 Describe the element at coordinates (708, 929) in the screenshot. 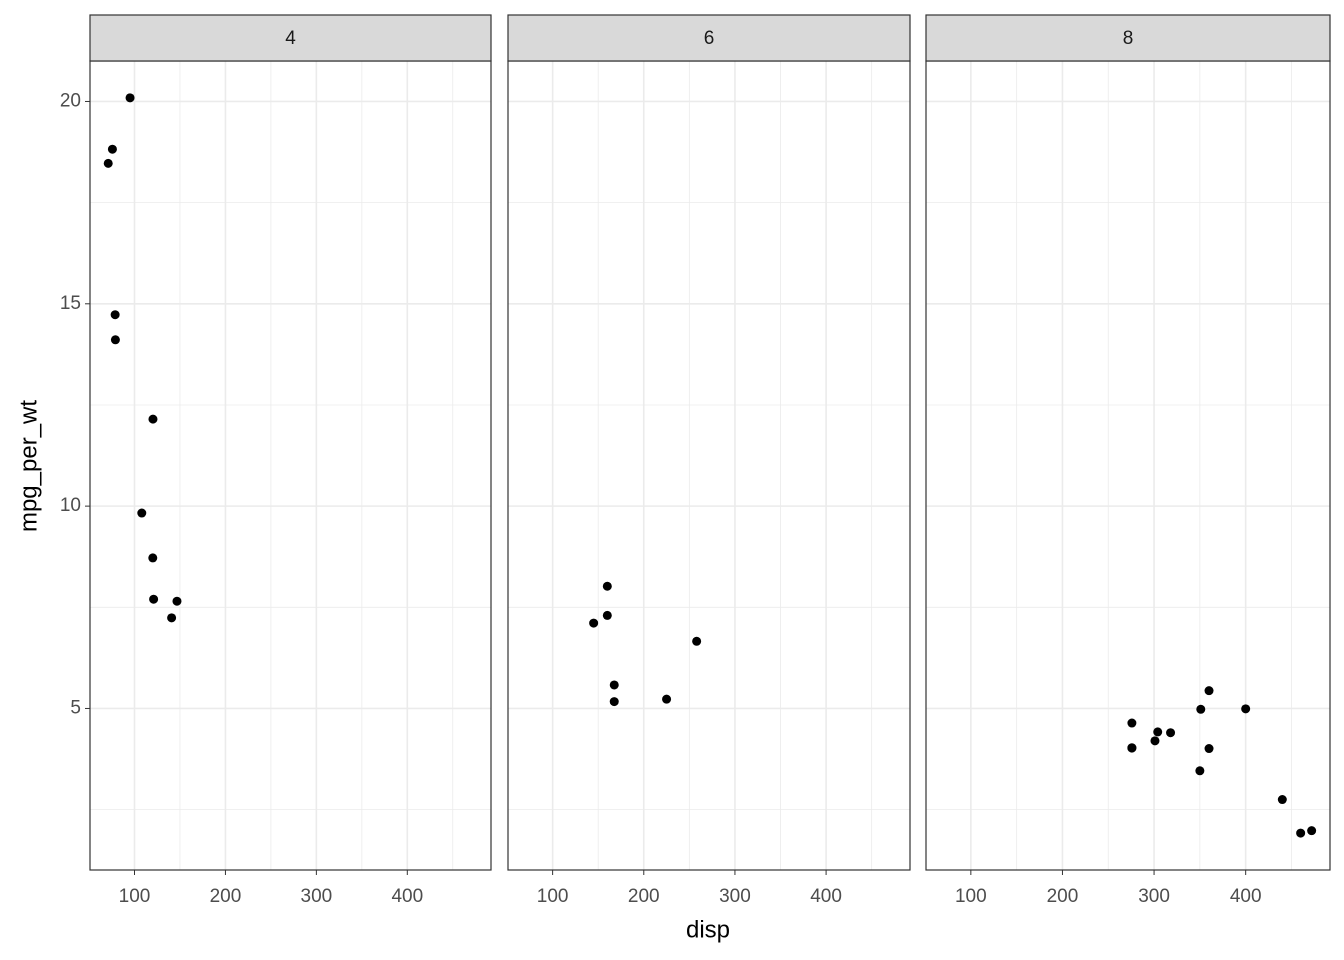

I see `x-axis-label: disp` at that location.